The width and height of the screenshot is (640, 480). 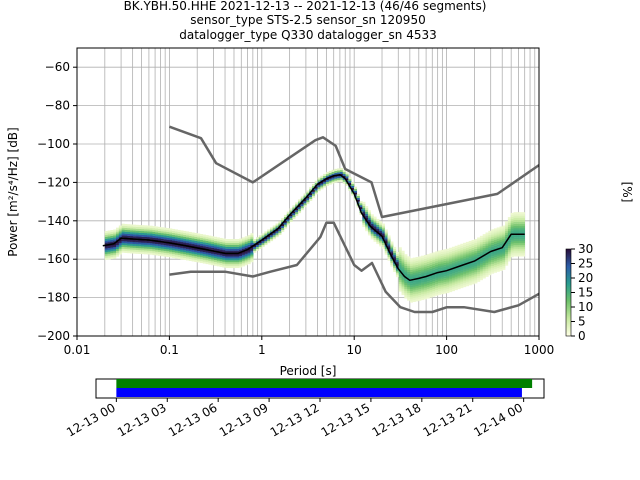 What do you see at coordinates (57, 201) in the screenshot?
I see `y-axis-ticks: −200−180−160−140−120−100−80−60` at bounding box center [57, 201].